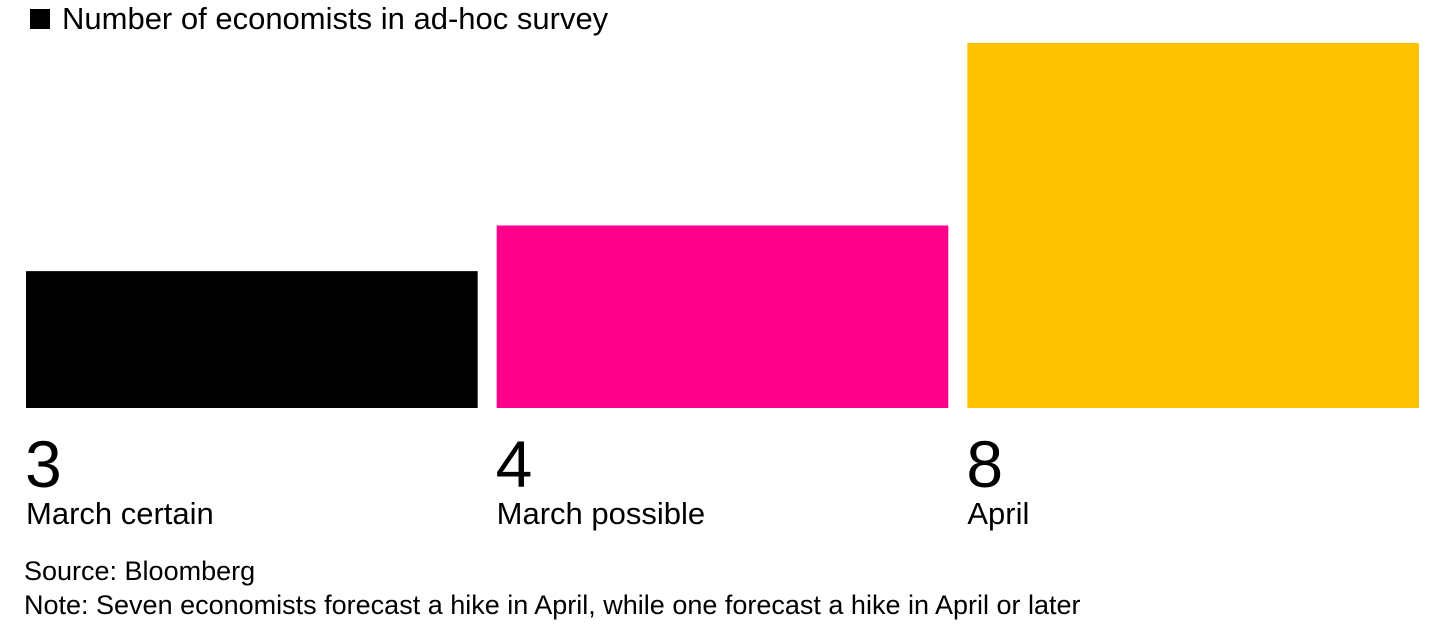 The image size is (1456, 636). I want to click on data-label: 3, so click(43, 464).